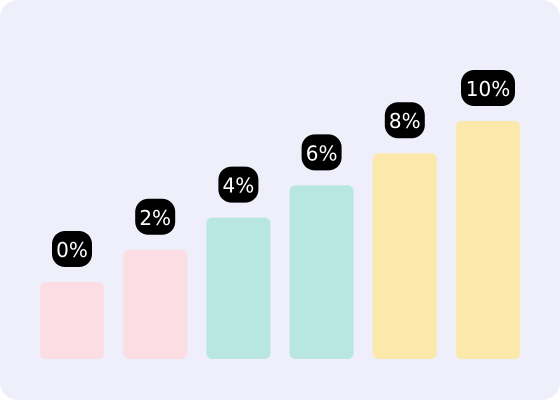  I want to click on data-label-text-0: 0%, so click(72, 250).